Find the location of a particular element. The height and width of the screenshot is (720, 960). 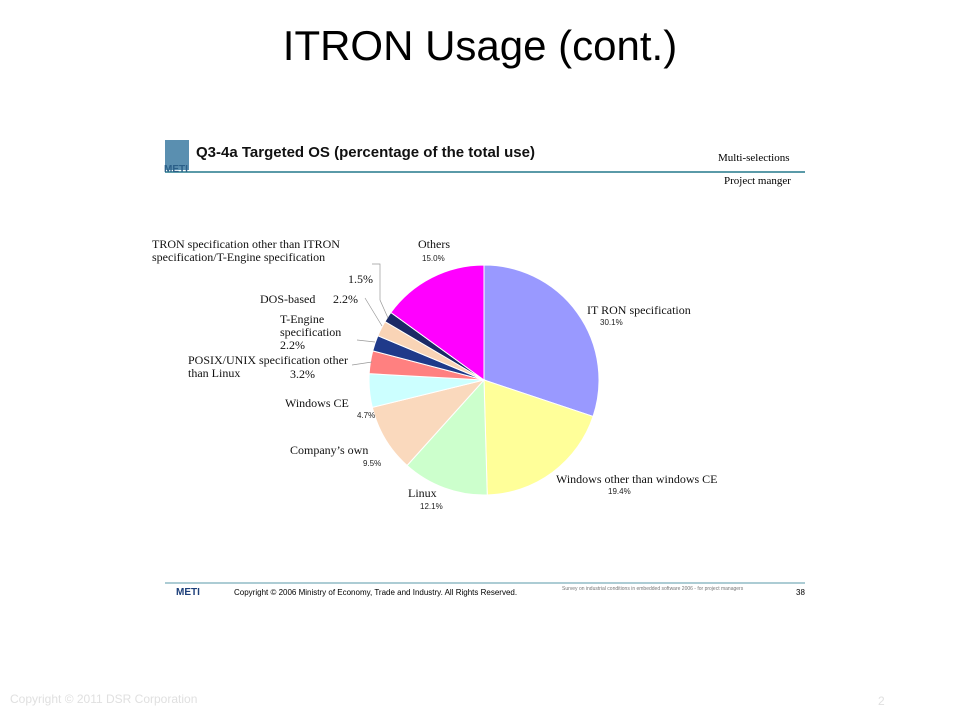

tag: Multi-selections is located at coordinates (754, 158).